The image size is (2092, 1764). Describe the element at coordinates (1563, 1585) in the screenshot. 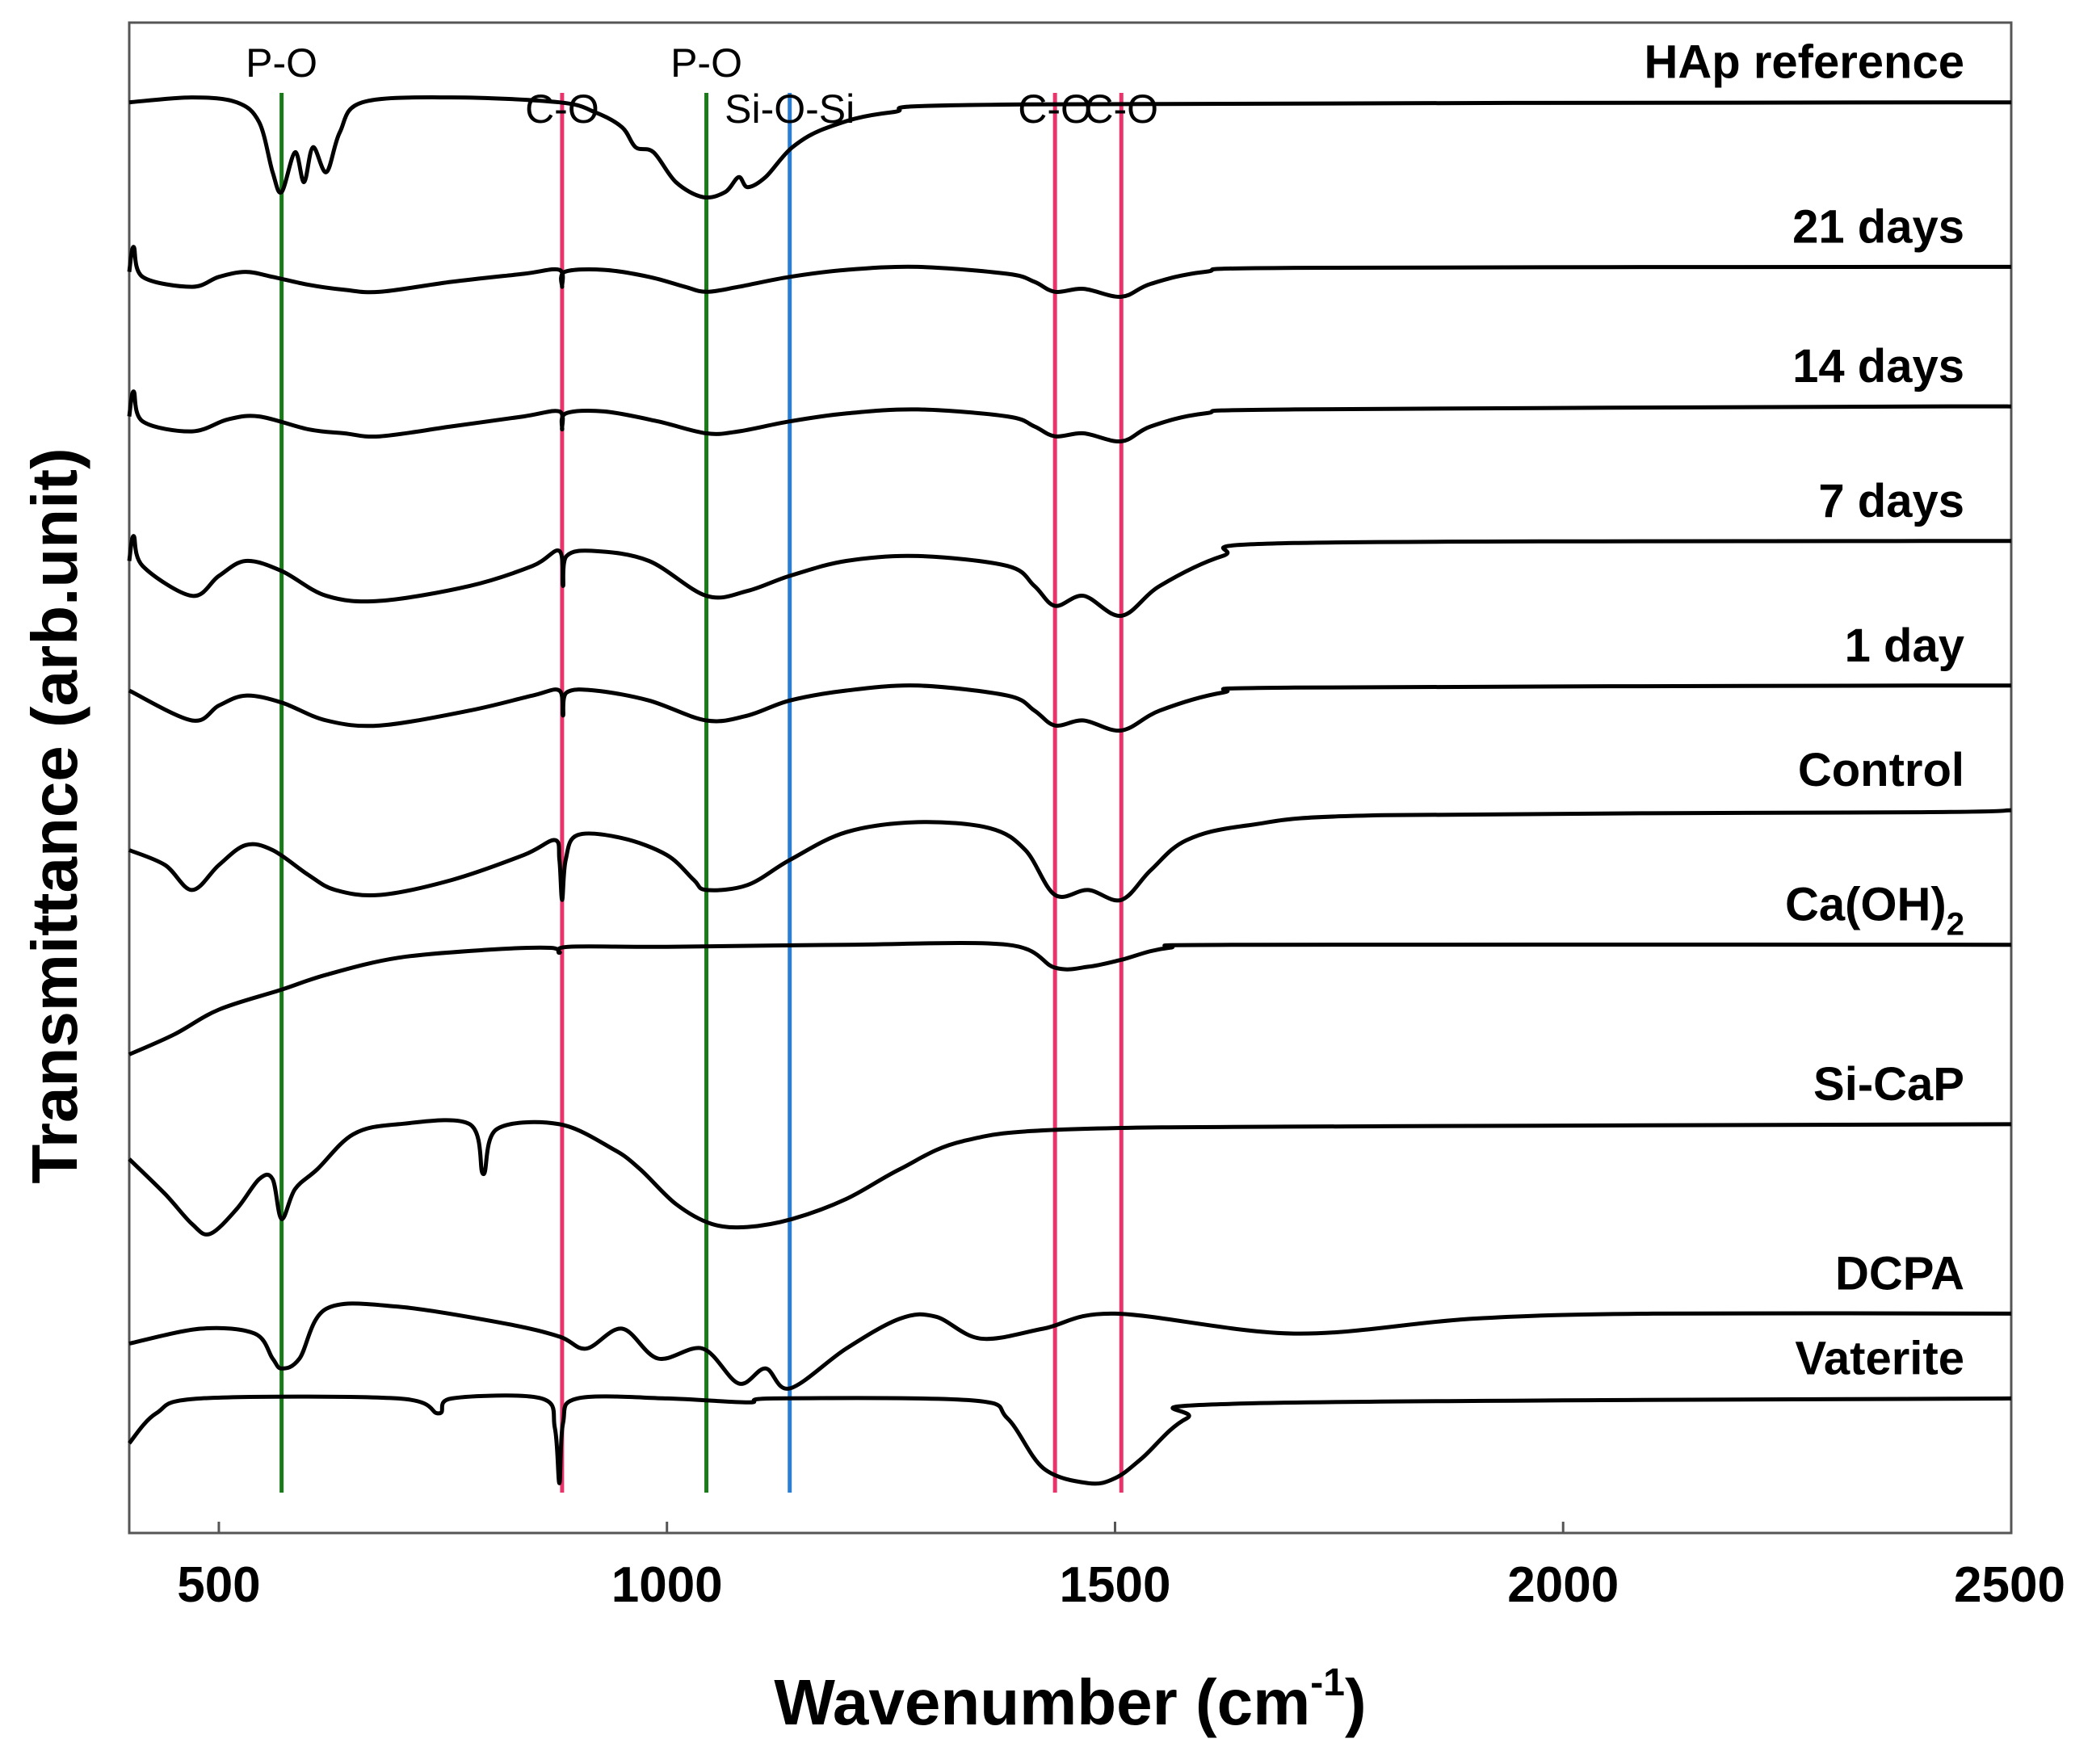

I see `x-tick-label-2000: 2000` at that location.